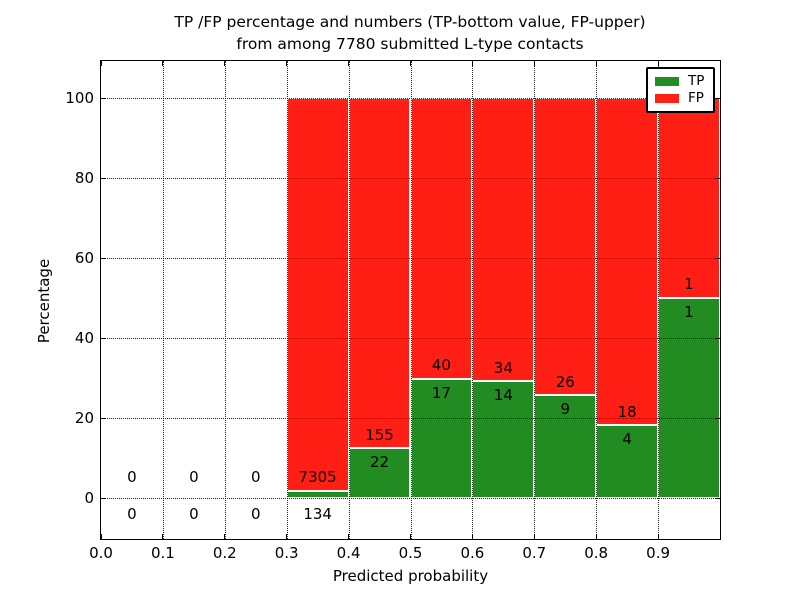  What do you see at coordinates (696, 80) in the screenshot?
I see `tp-legend-label: TP` at bounding box center [696, 80].